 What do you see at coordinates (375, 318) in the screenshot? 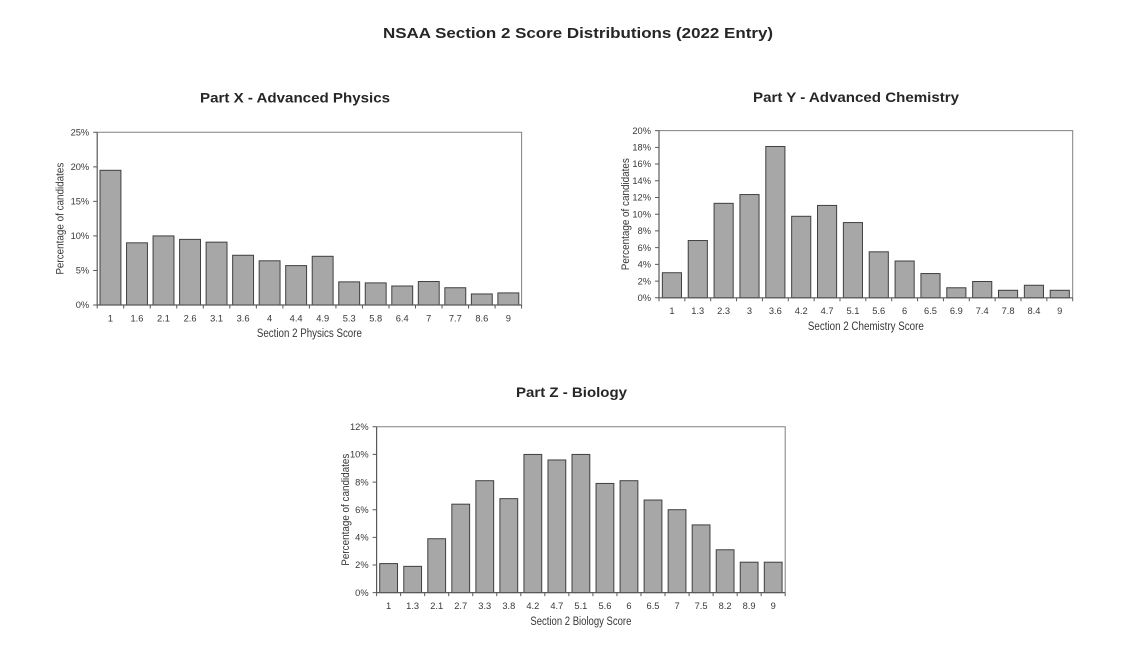
I see `svg-text: 5.8` at bounding box center [375, 318].